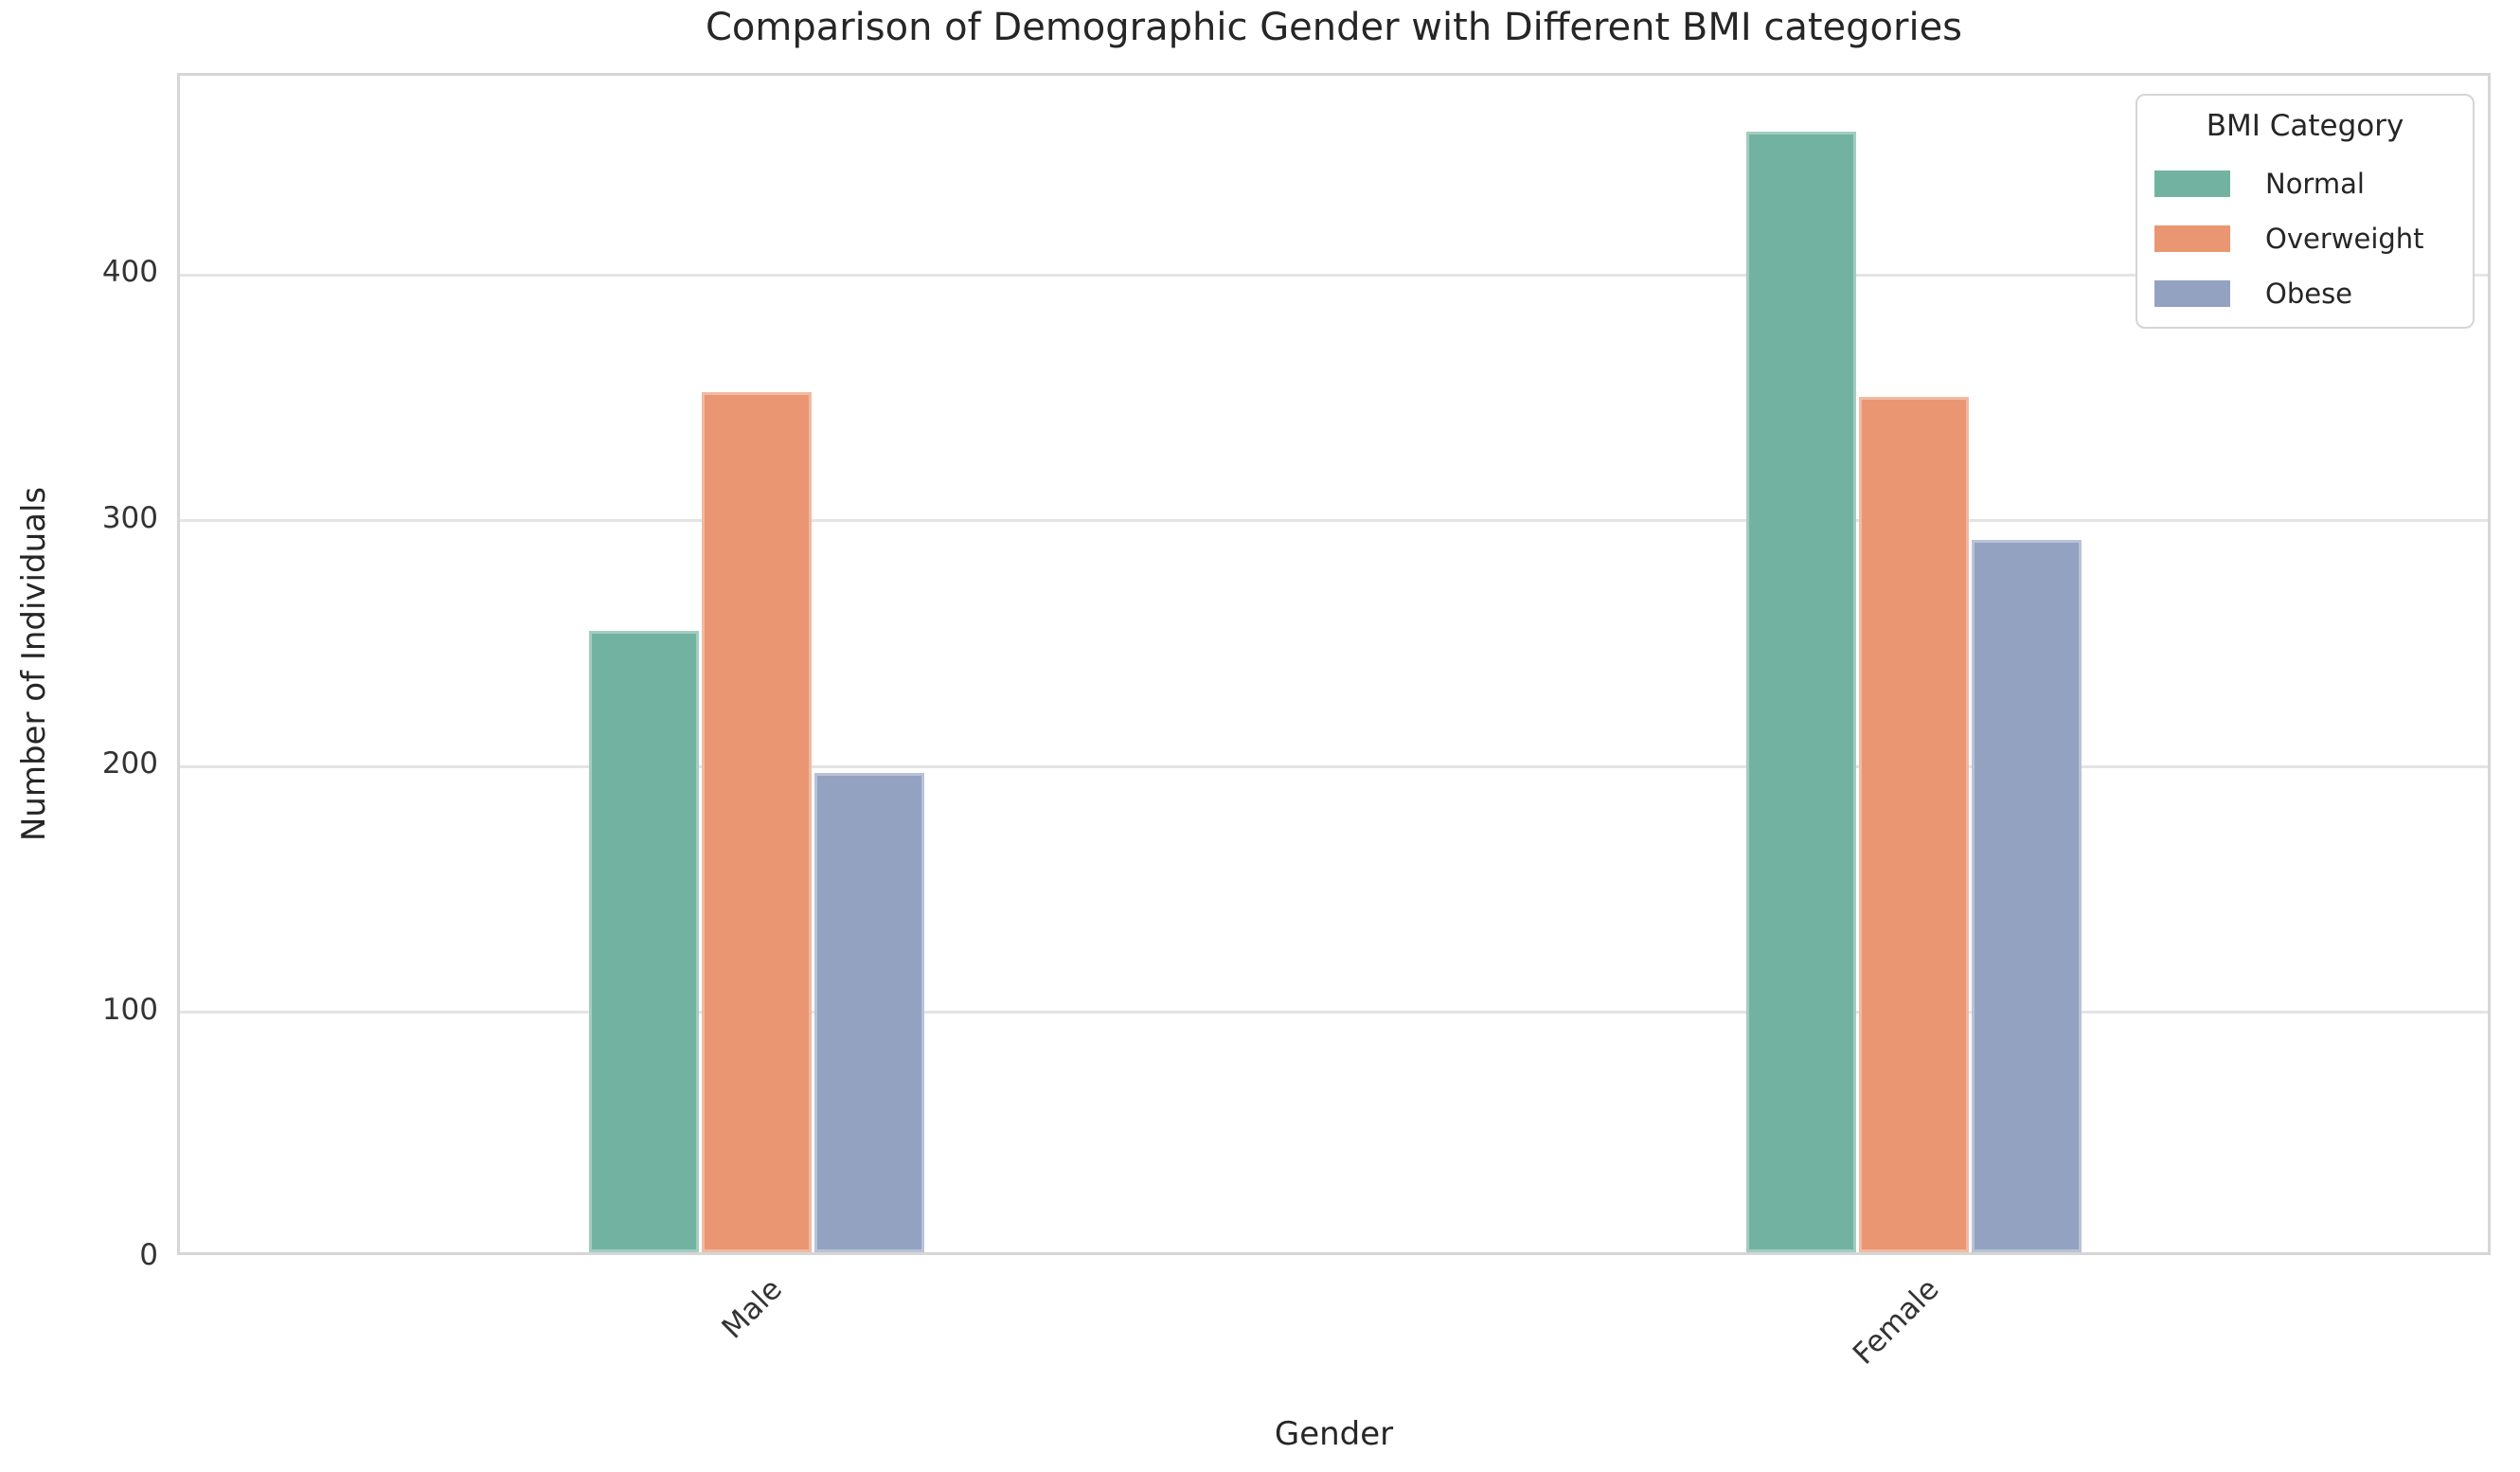 This screenshot has width=2520, height=1472. What do you see at coordinates (1334, 1434) in the screenshot?
I see `x-axis-title: Gender` at bounding box center [1334, 1434].